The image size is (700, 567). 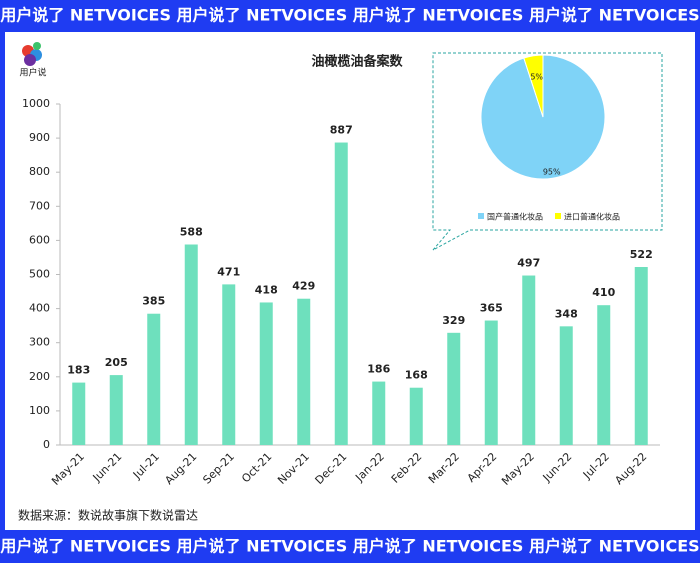 I want to click on value-label: 183, so click(x=78, y=370).